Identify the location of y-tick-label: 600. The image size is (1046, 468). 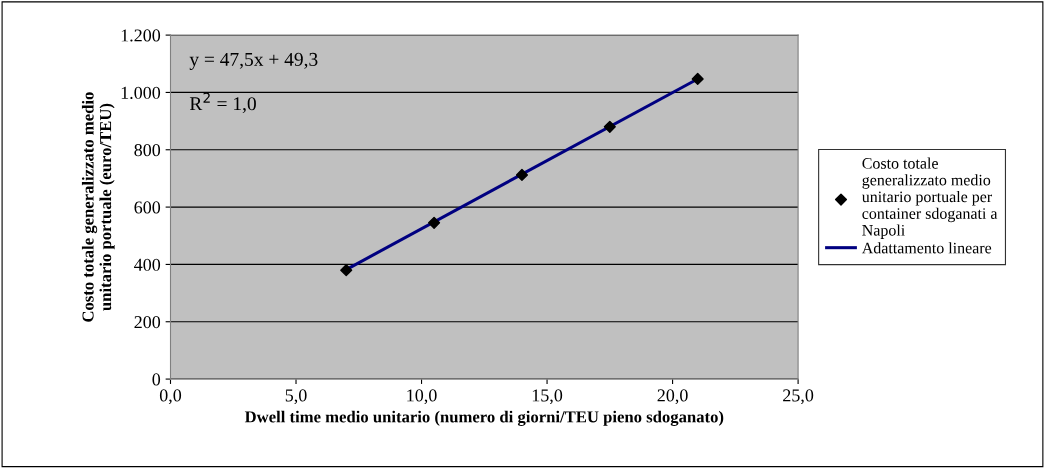
(147, 207).